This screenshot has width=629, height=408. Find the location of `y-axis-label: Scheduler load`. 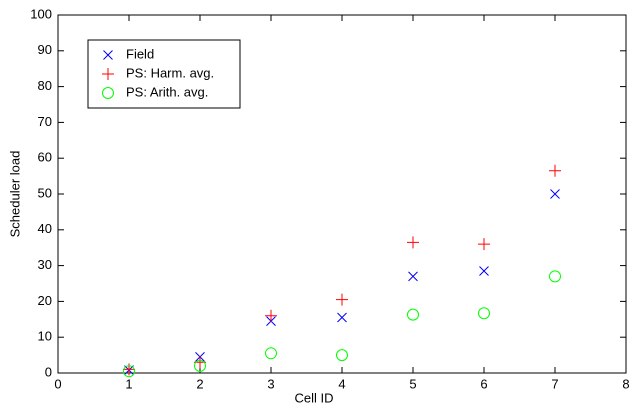

y-axis-label: Scheduler load is located at coordinates (14, 194).